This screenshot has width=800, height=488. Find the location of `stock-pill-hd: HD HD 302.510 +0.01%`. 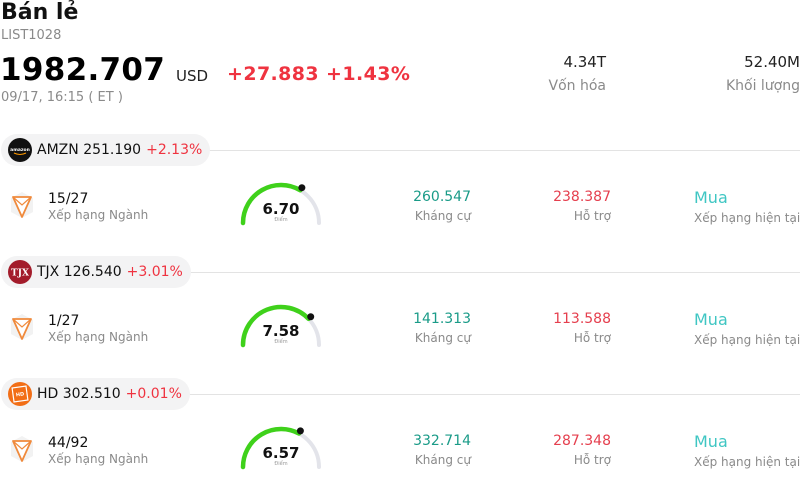

stock-pill-hd: HD HD 302.510 +0.01% is located at coordinates (95, 394).